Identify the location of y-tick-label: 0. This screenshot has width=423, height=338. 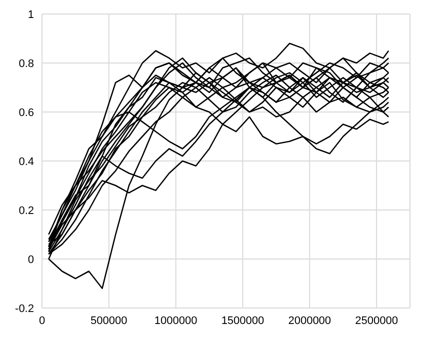
(31, 260).